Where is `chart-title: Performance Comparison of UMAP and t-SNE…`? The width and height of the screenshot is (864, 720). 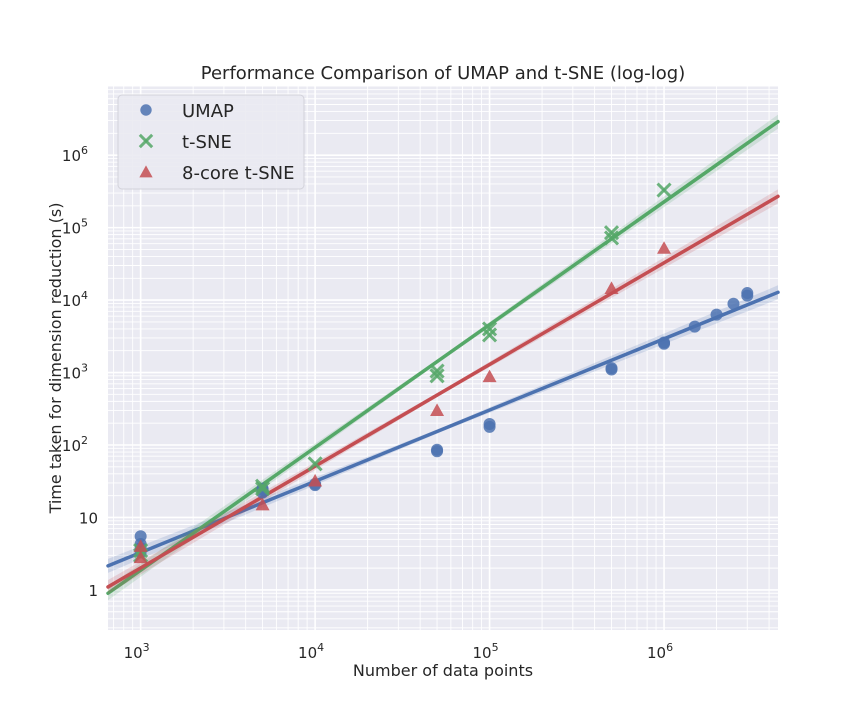
chart-title: Performance Comparison of UMAP and t-SNE… is located at coordinates (443, 73).